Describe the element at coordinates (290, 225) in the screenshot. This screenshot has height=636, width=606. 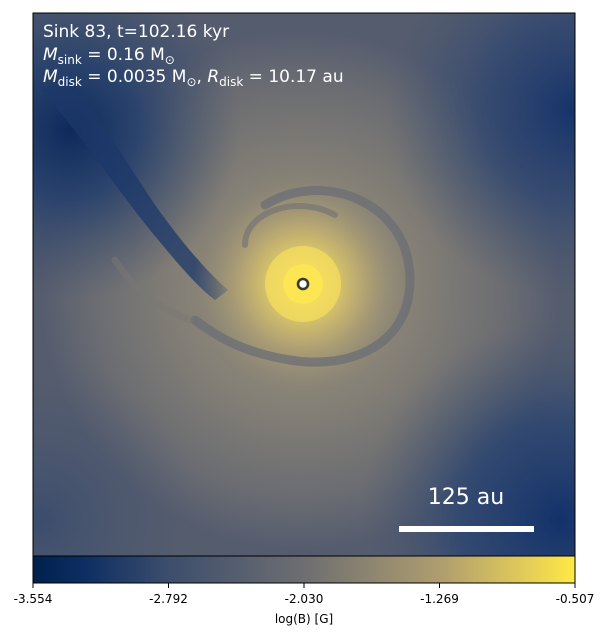
I see `spiral-arm-inner` at that location.